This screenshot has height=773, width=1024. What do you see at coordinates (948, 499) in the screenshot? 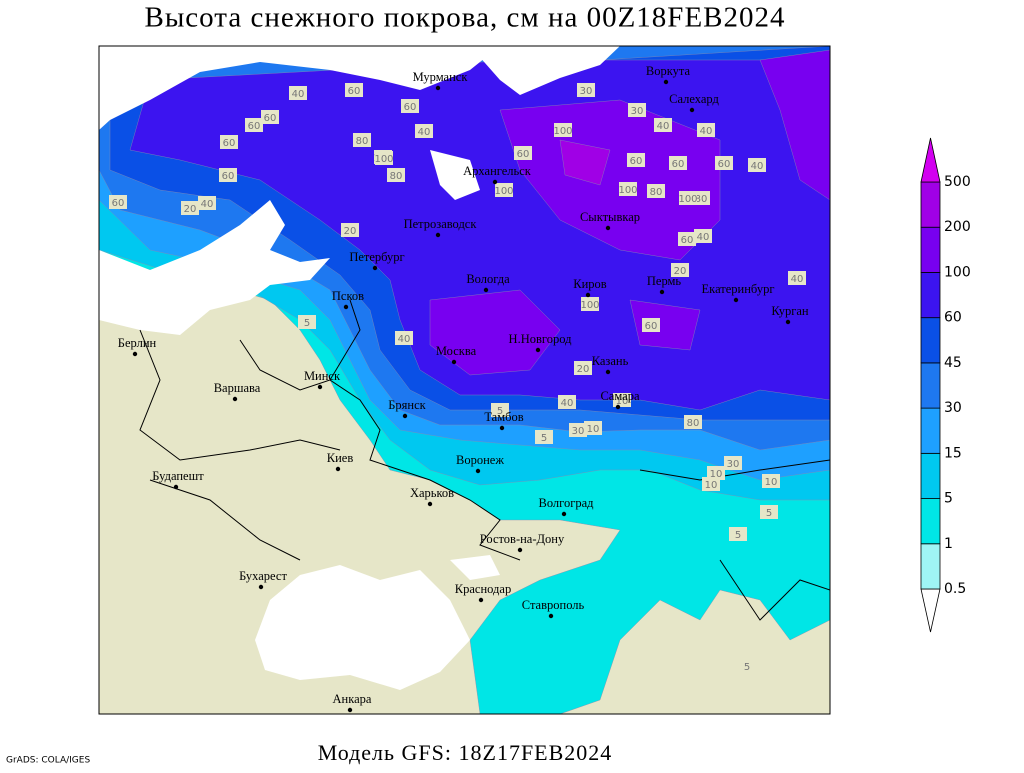
I see `colorbar-label: 5` at bounding box center [948, 499].